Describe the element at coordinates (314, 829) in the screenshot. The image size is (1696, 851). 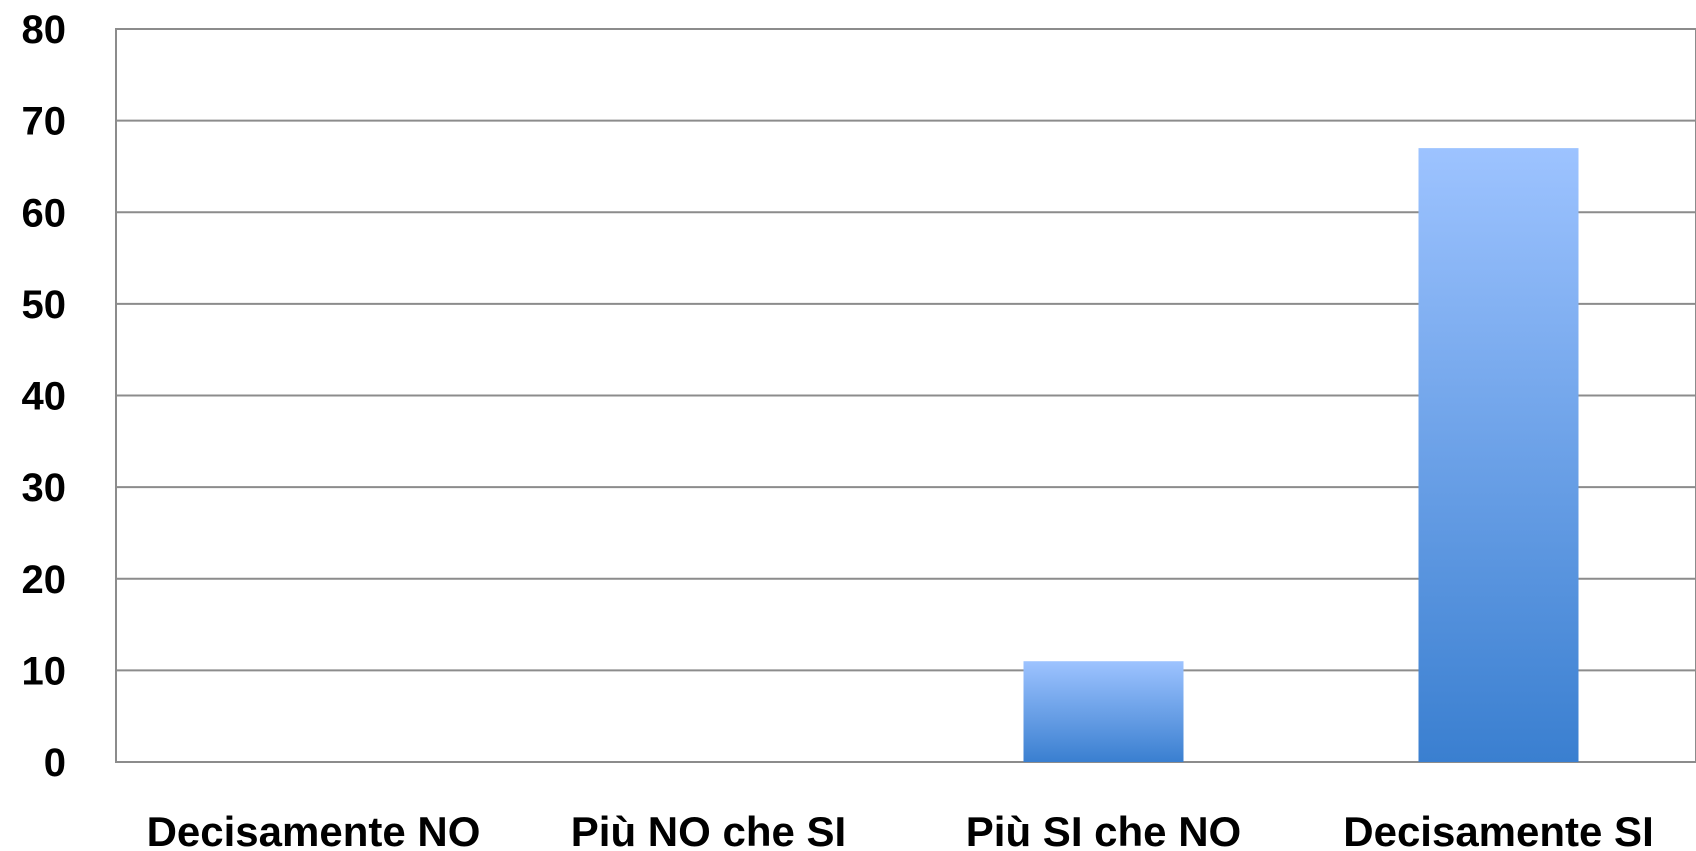
I see `x-category-label: Decisamente NO` at that location.